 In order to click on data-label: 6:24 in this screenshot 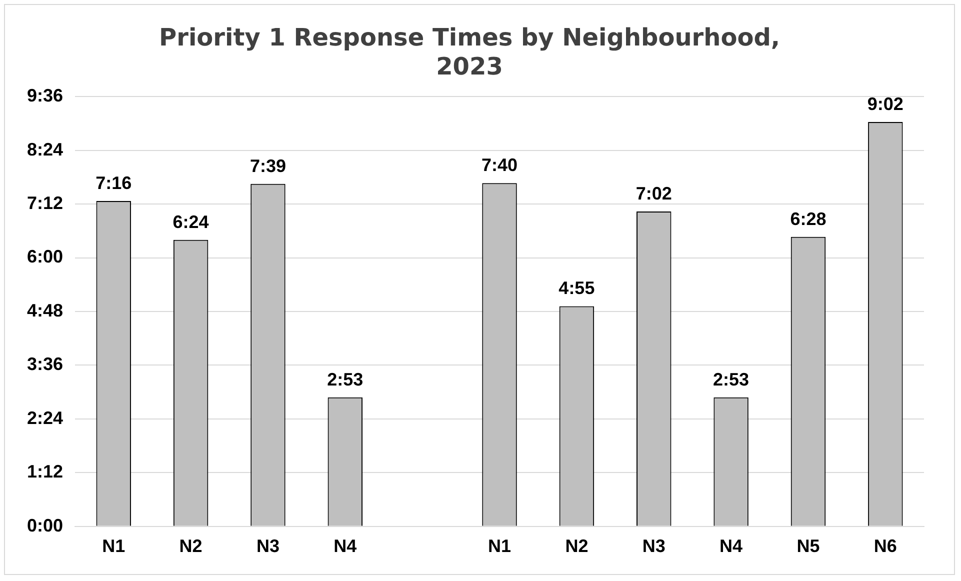, I will do `click(190, 222)`.